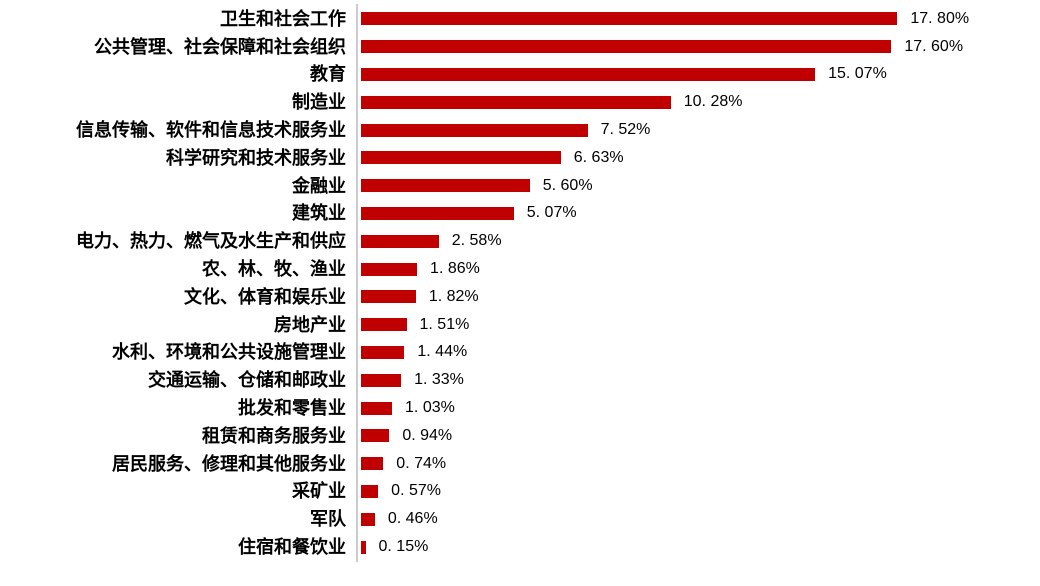  Describe the element at coordinates (625, 130) in the screenshot. I see `value-label: 7. 52%` at that location.